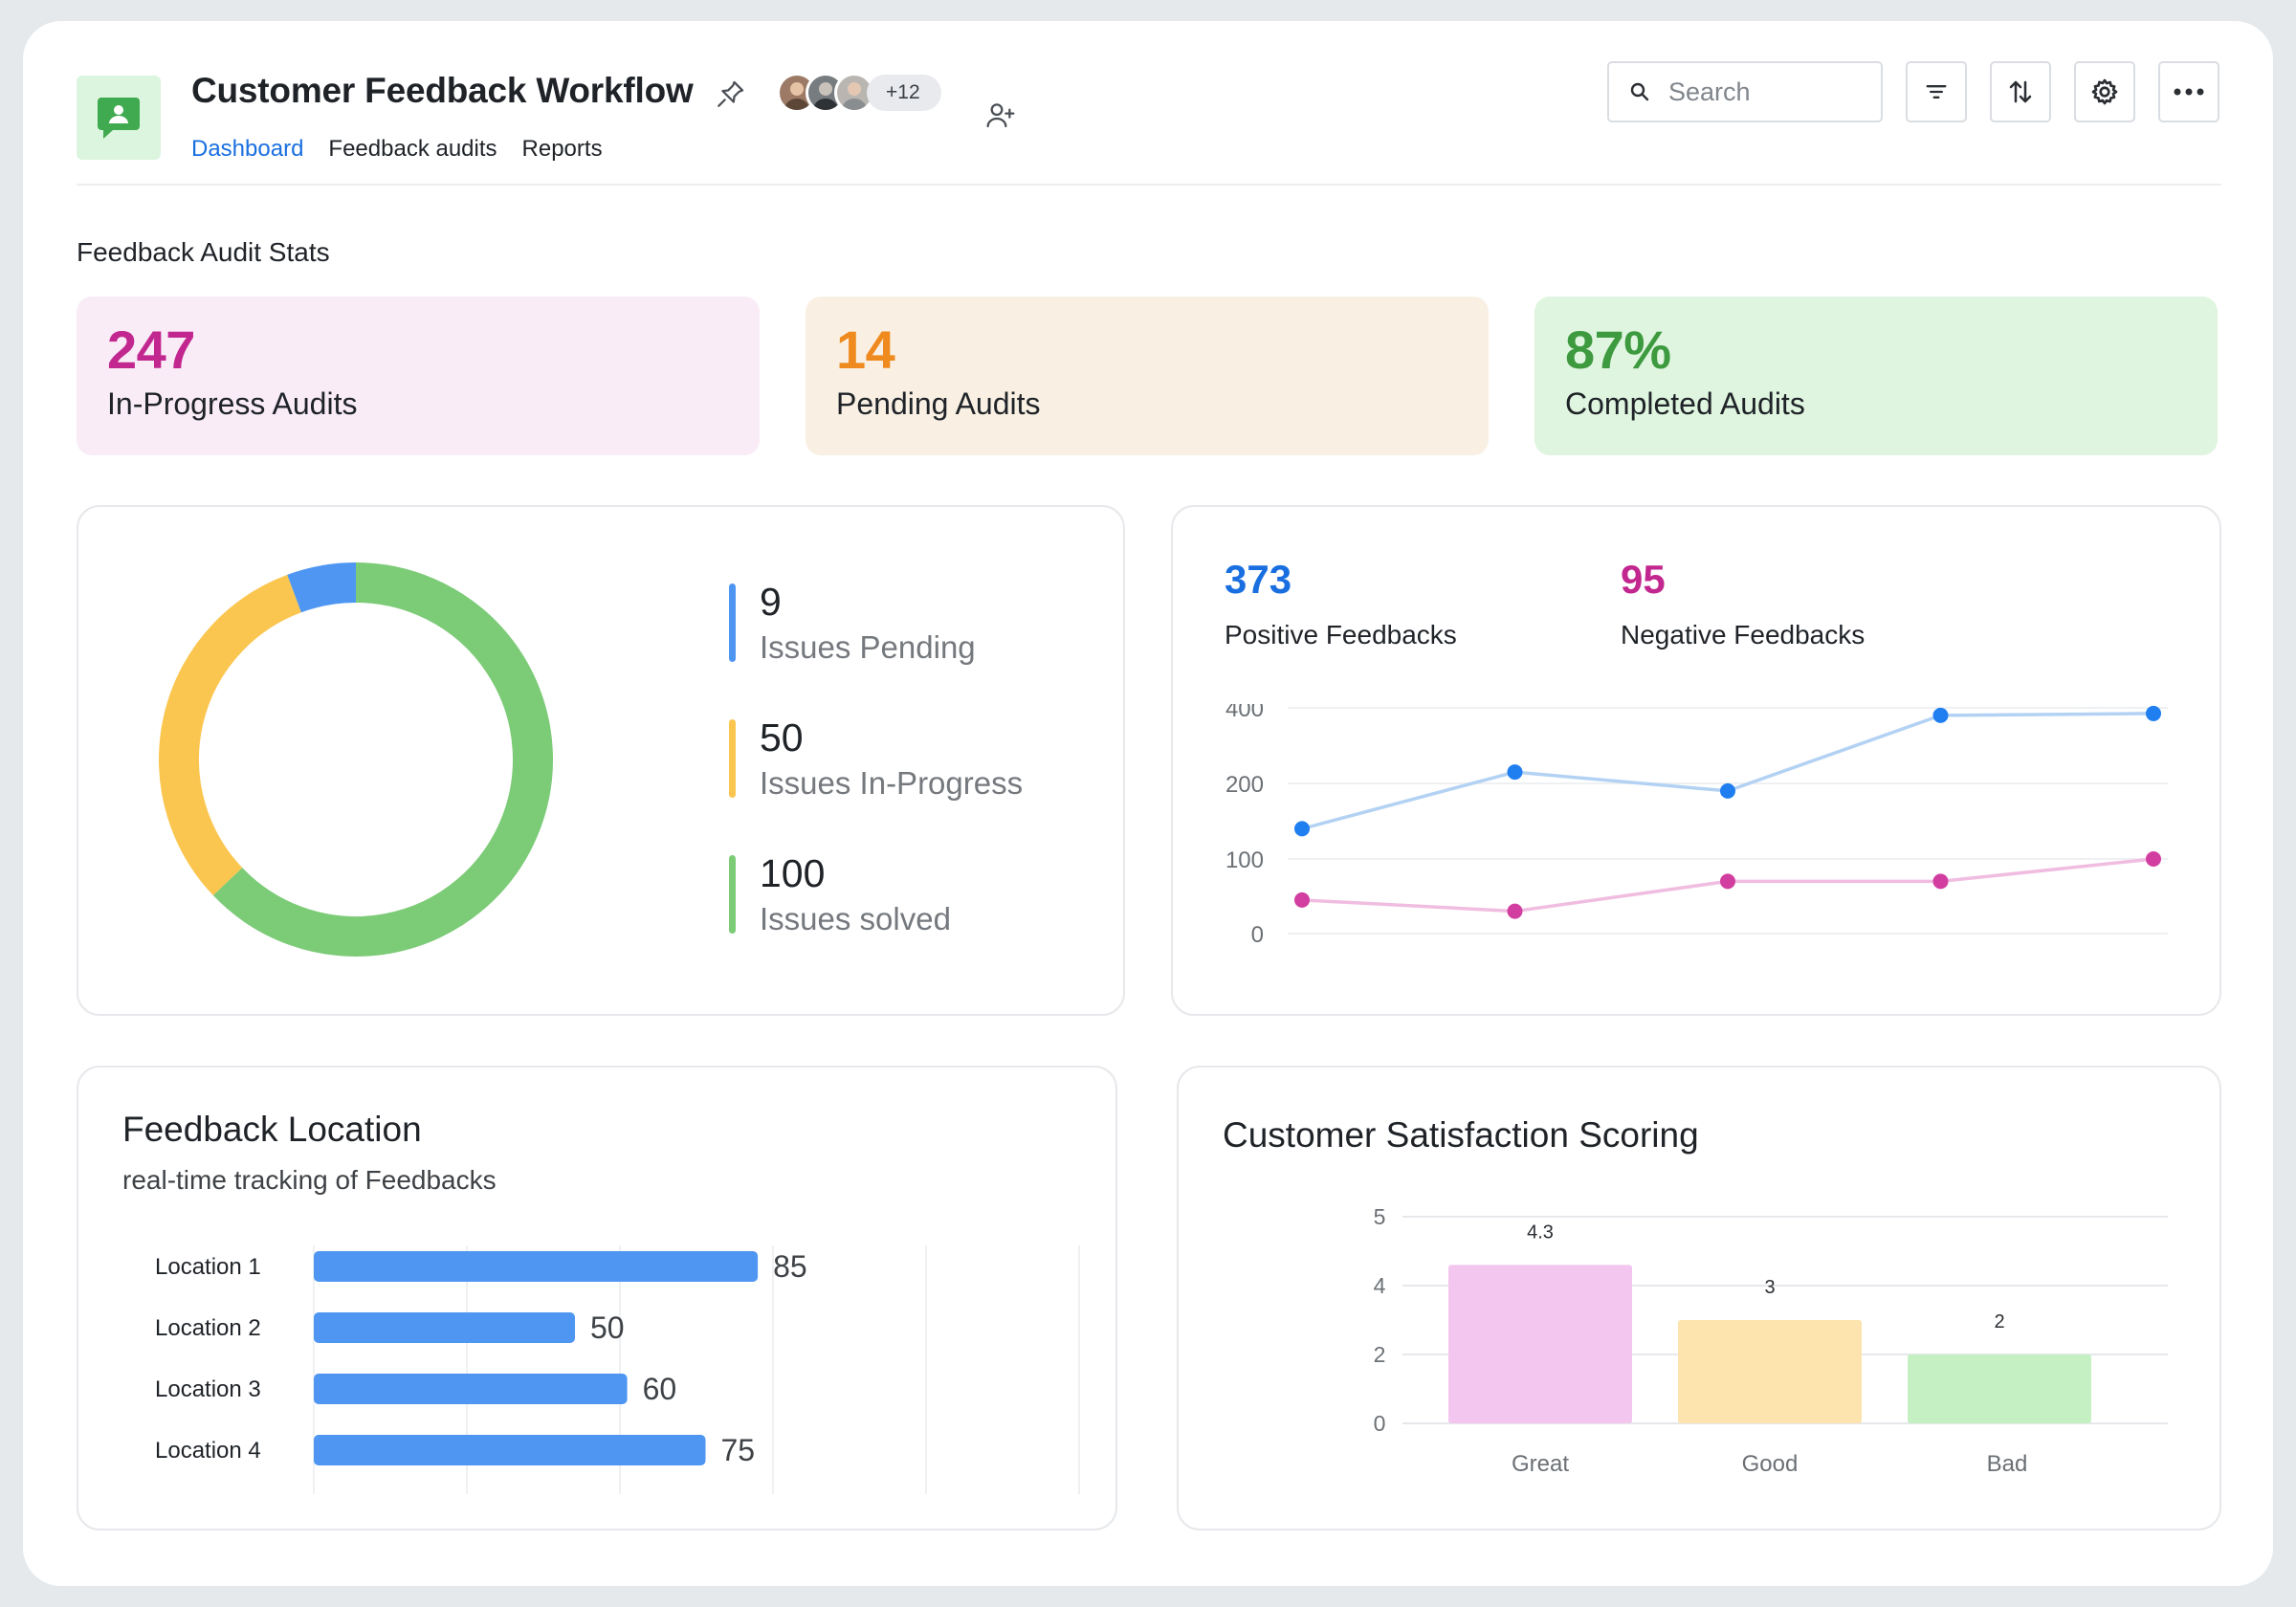 The height and width of the screenshot is (1607, 2296). Describe the element at coordinates (1541, 1464) in the screenshot. I see `x-tick-label: Great` at that location.